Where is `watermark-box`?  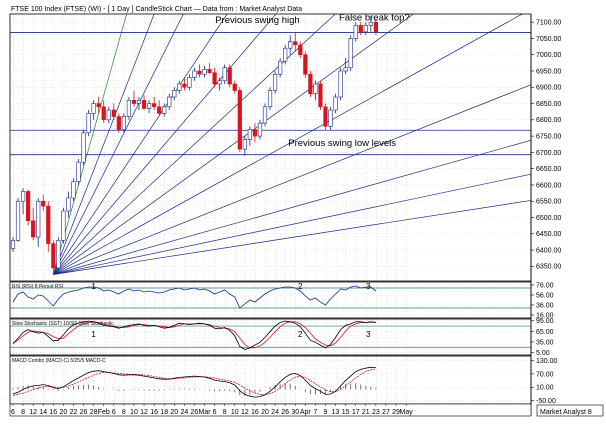
watermark-box is located at coordinates (570, 410).